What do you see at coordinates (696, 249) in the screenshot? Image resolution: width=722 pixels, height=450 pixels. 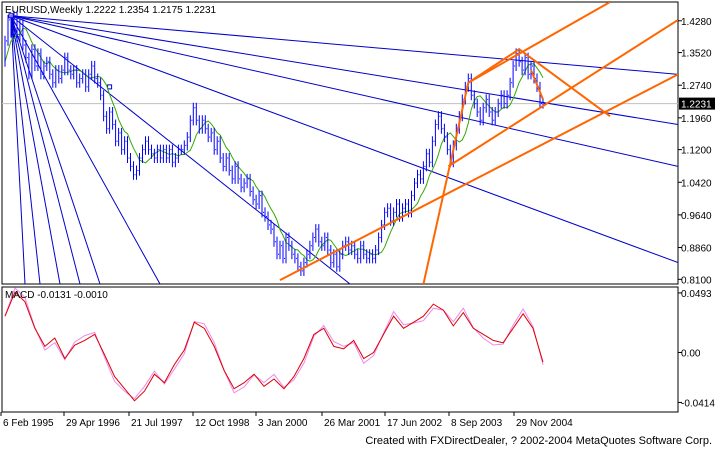 I see `y-tick-label: 0.8860` at bounding box center [696, 249].